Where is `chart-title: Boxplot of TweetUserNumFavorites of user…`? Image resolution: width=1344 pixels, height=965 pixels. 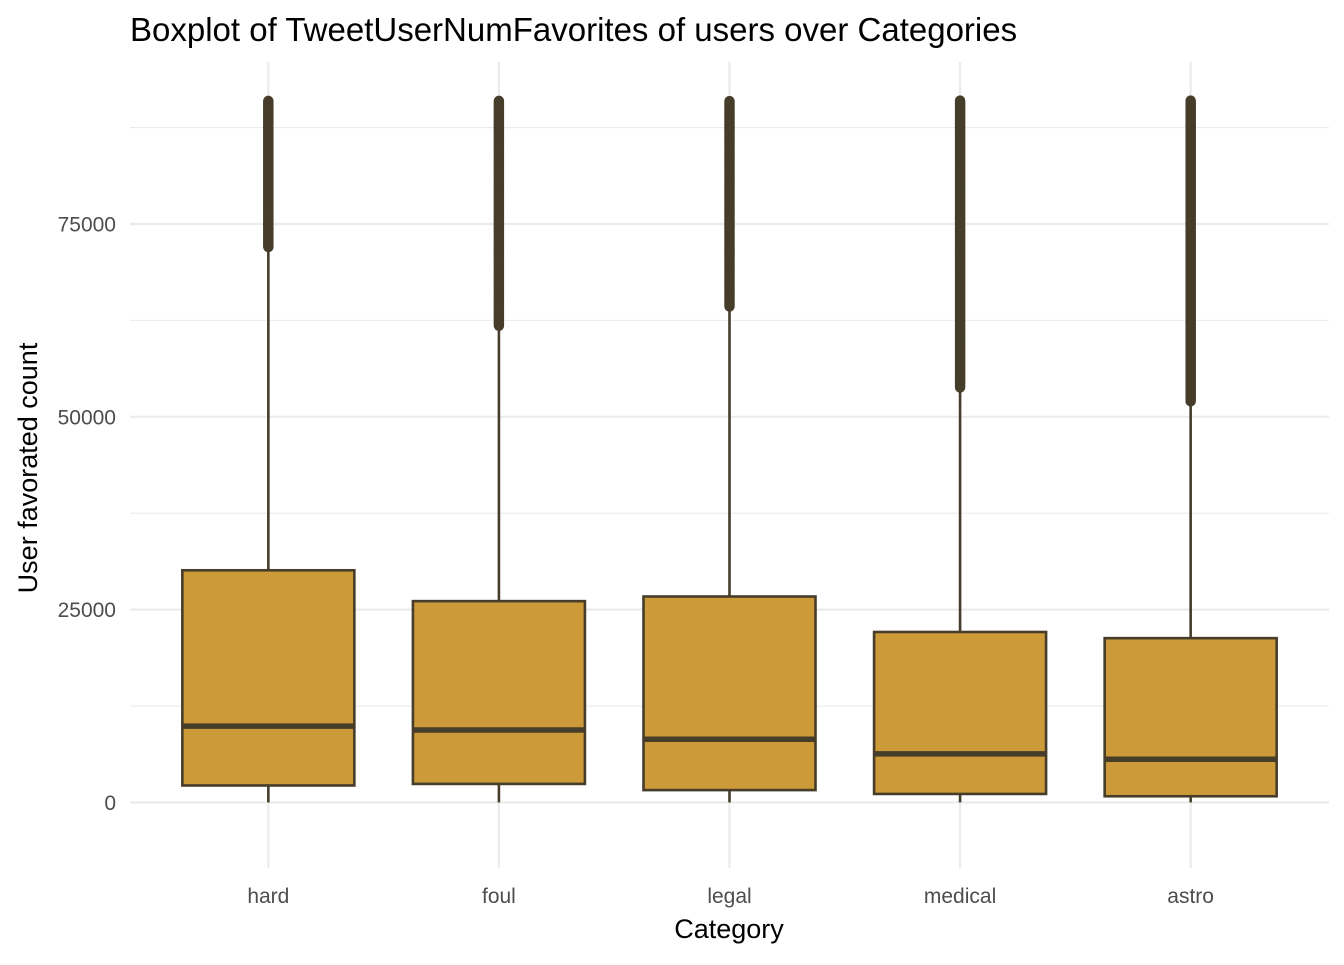
chart-title: Boxplot of TweetUserNumFavorites of user… is located at coordinates (573, 29).